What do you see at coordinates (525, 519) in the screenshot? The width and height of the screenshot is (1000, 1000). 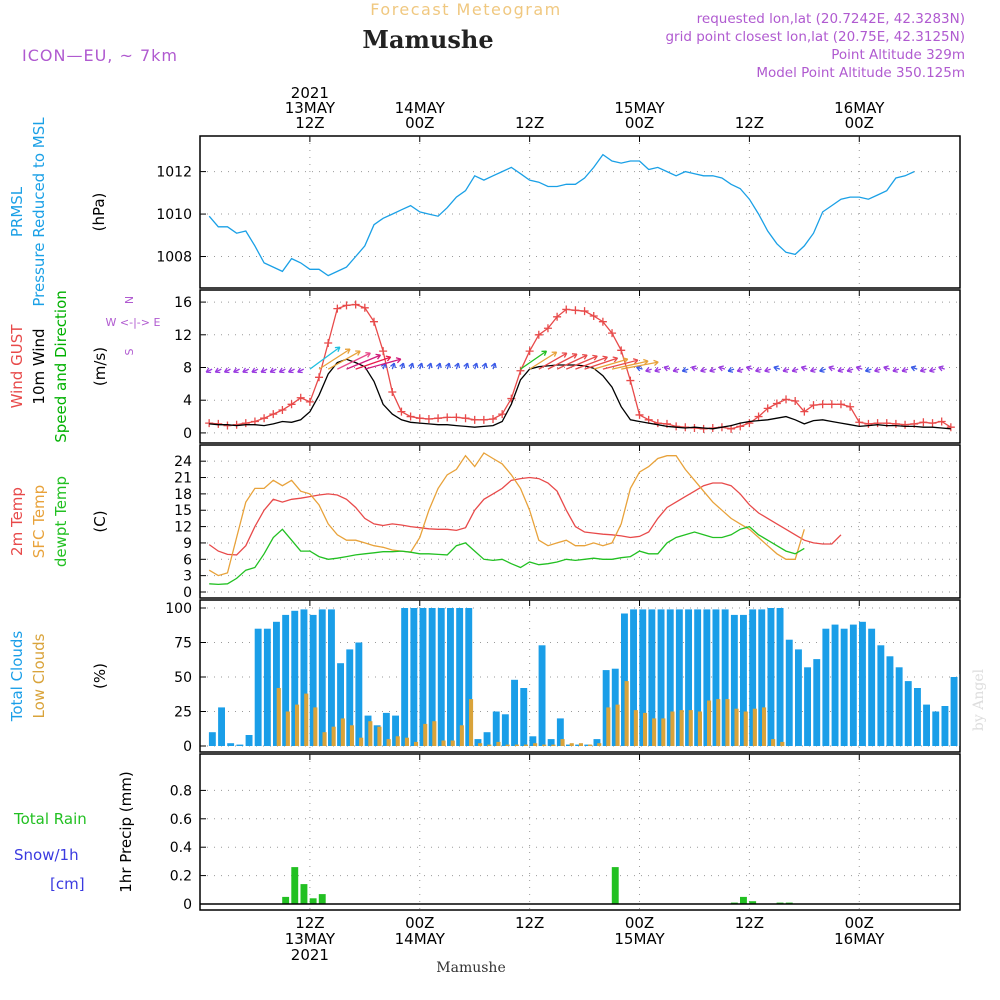 I see `plot-area` at bounding box center [525, 519].